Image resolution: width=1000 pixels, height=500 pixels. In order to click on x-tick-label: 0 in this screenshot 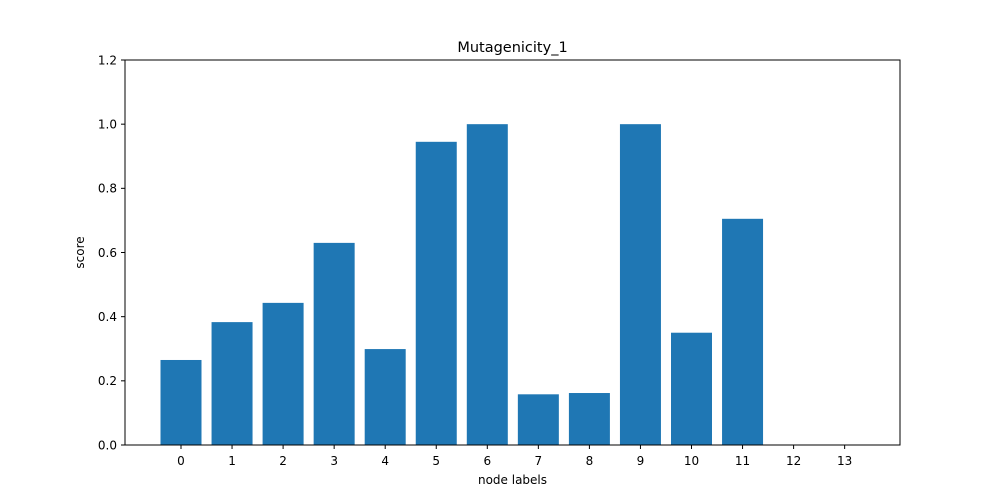, I will do `click(181, 461)`.